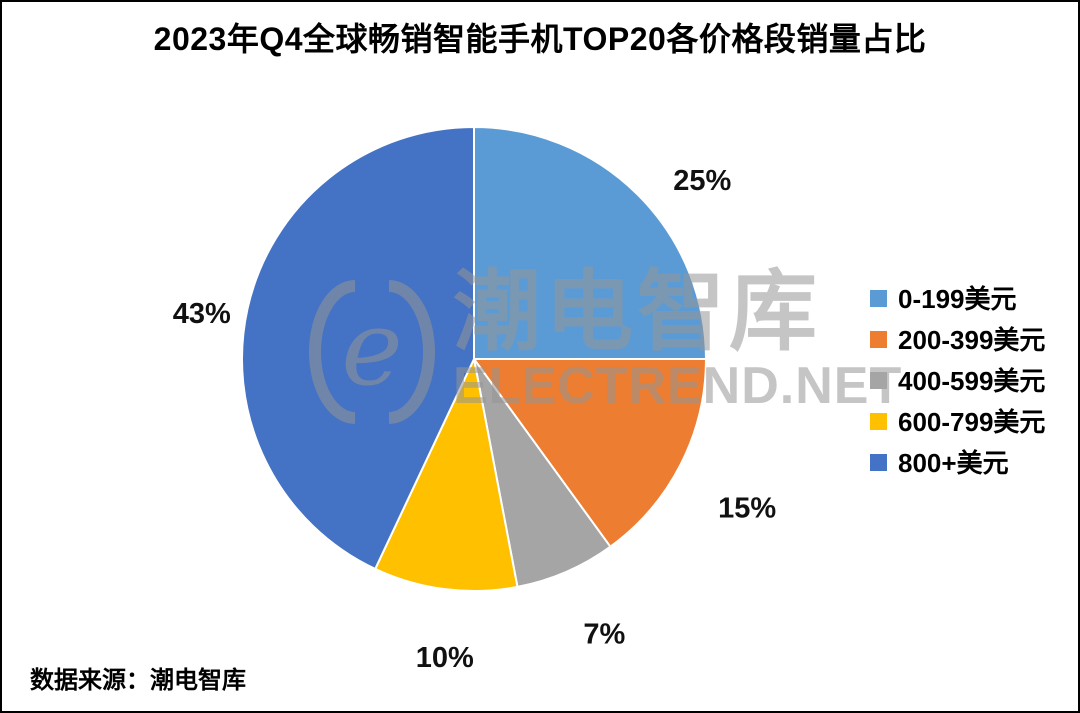 The image size is (1080, 713). Describe the element at coordinates (202, 314) in the screenshot. I see `pie-slice-value-label: 43%` at that location.